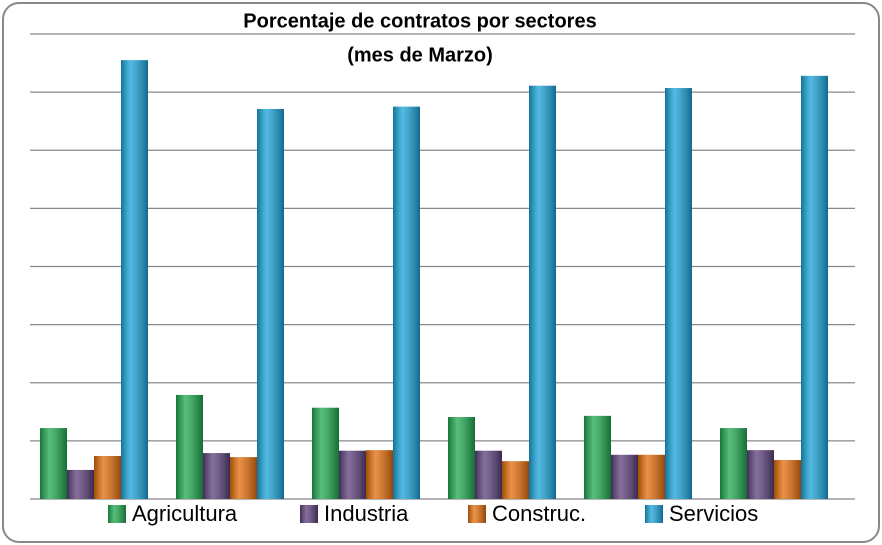  Describe the element at coordinates (713, 513) in the screenshot. I see `legend-label: Servicios` at that location.